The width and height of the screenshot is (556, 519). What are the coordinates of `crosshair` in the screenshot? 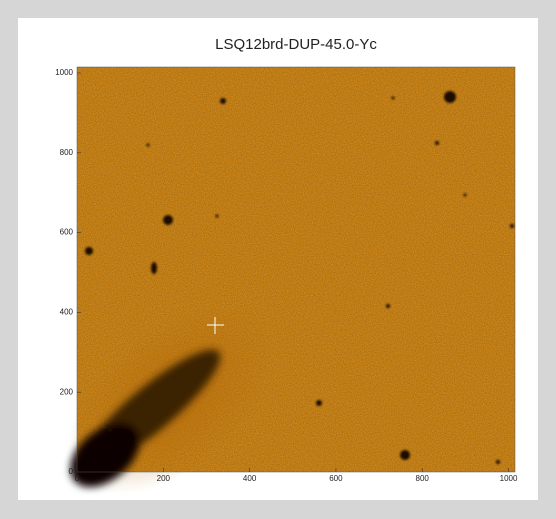 It's located at (215, 325).